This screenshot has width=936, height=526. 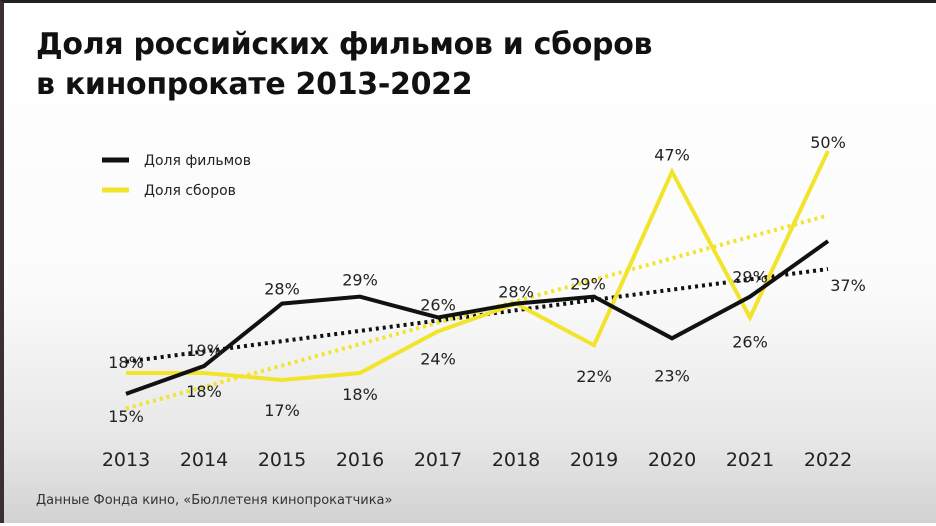 What do you see at coordinates (438, 358) in the screenshot?
I see `data-label: 24%` at bounding box center [438, 358].